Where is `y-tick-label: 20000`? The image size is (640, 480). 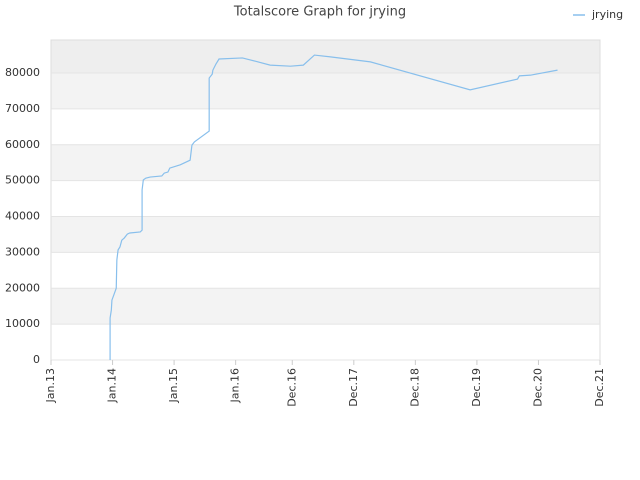 y-tick-label: 20000 is located at coordinates (22, 287).